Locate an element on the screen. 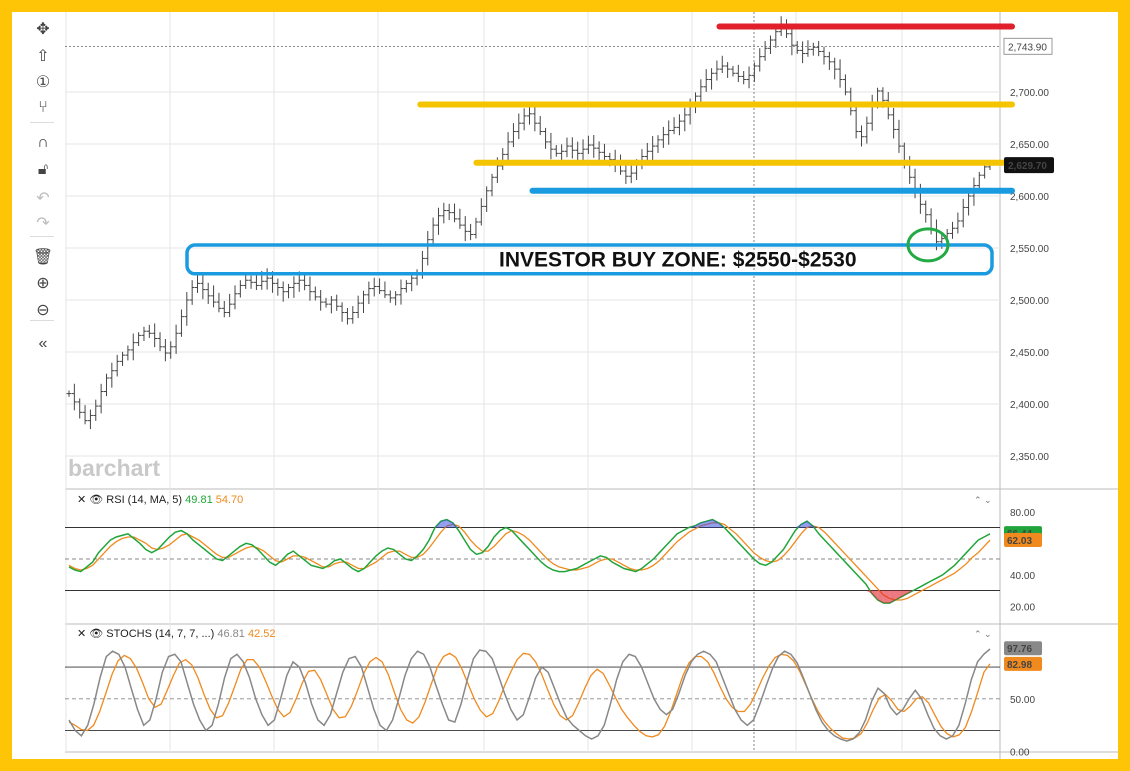 The height and width of the screenshot is (771, 1130). magnet-icon: ∩ is located at coordinates (43, 142).